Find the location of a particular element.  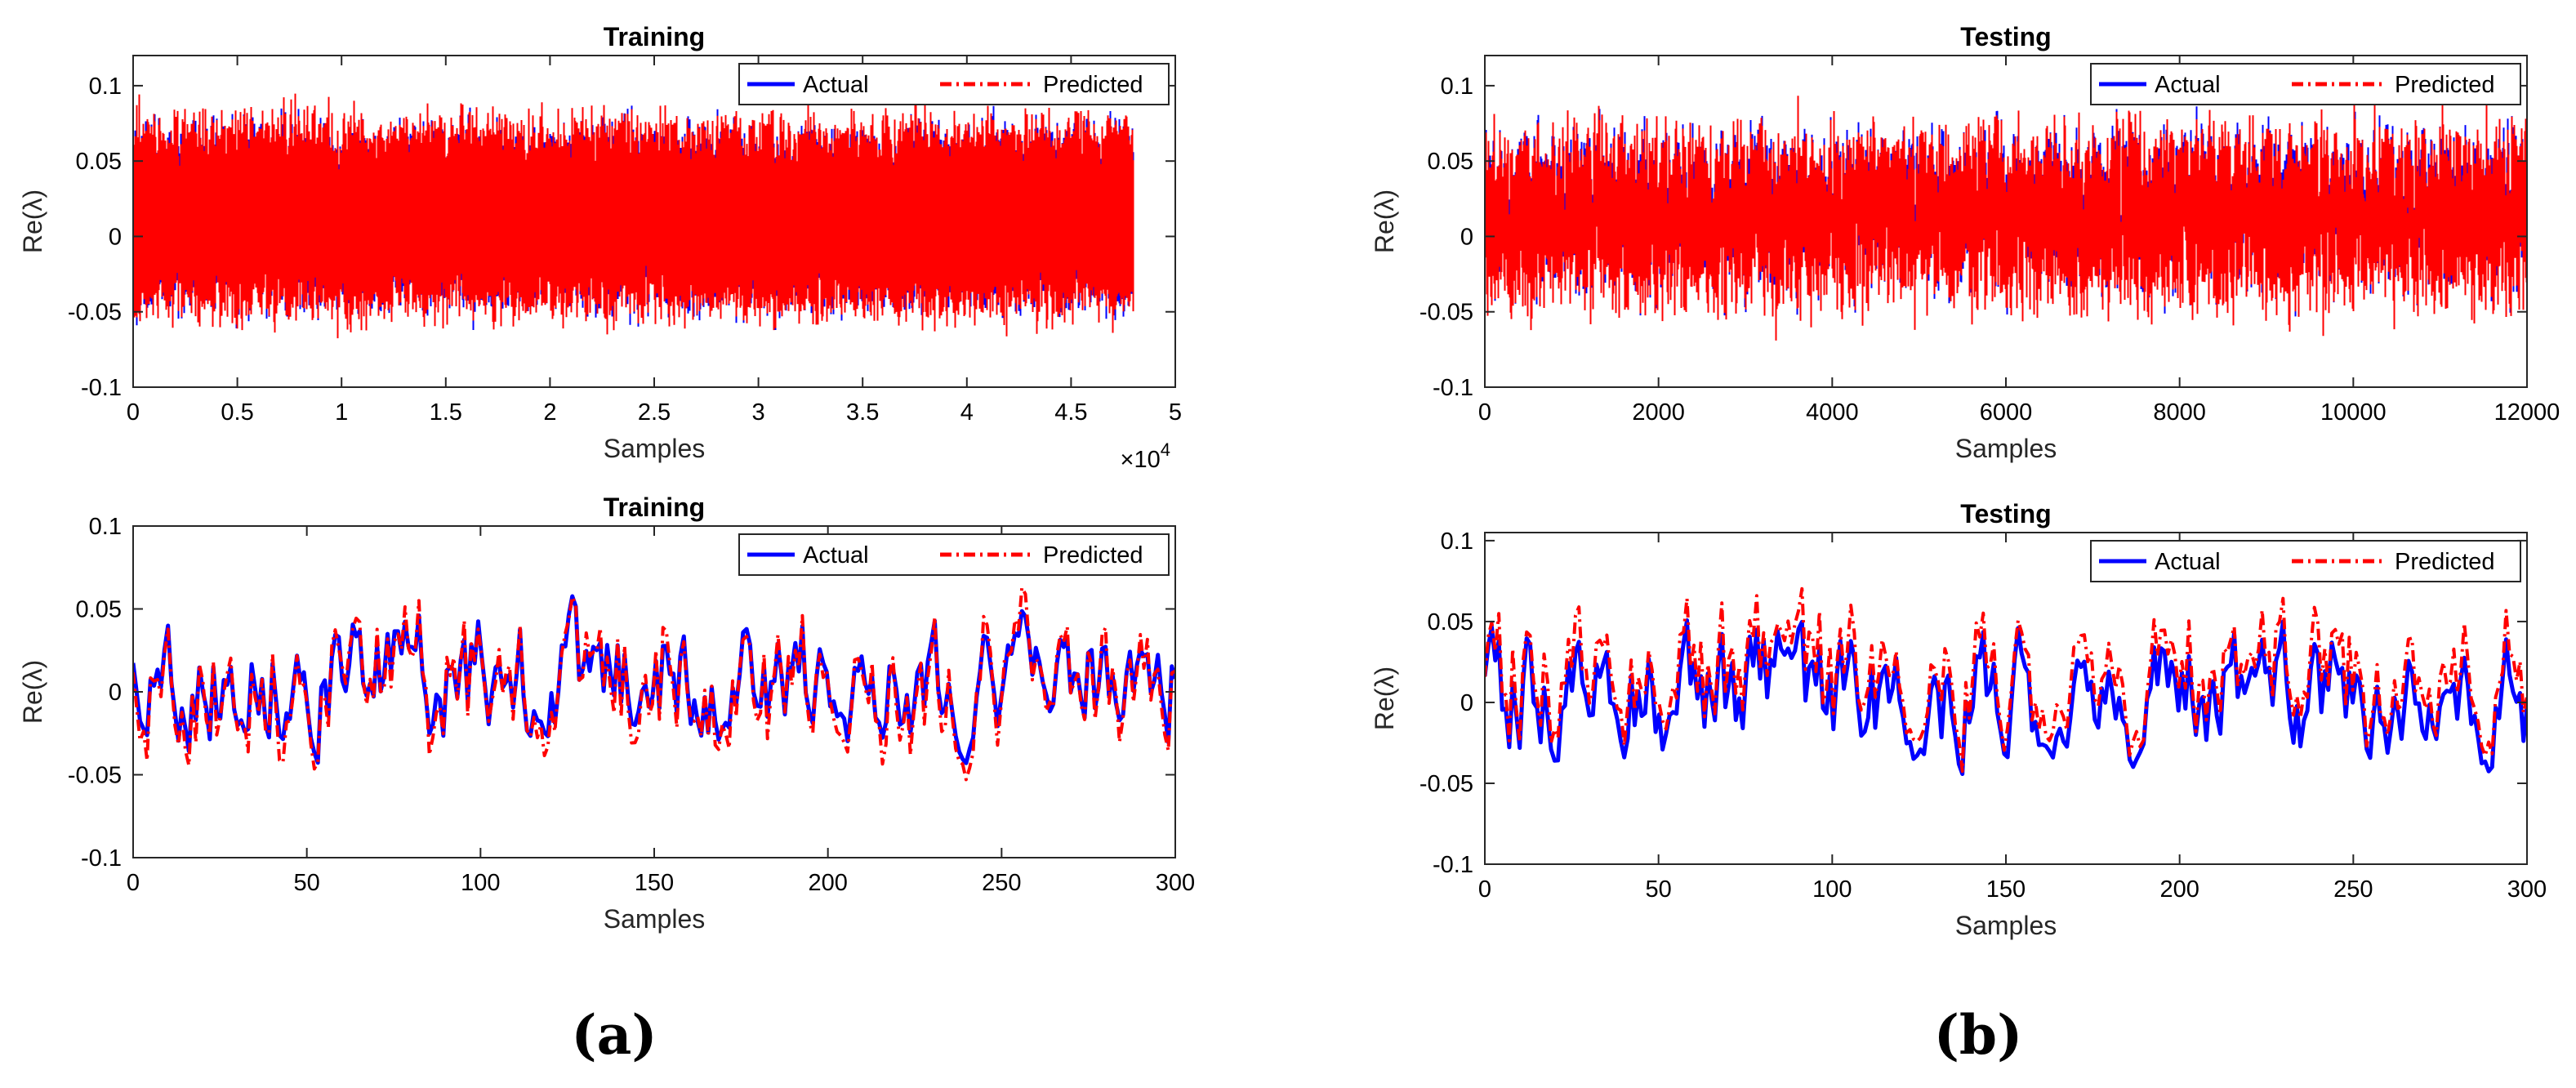

x-exponent-label: ×10⁴ is located at coordinates (1145, 456).